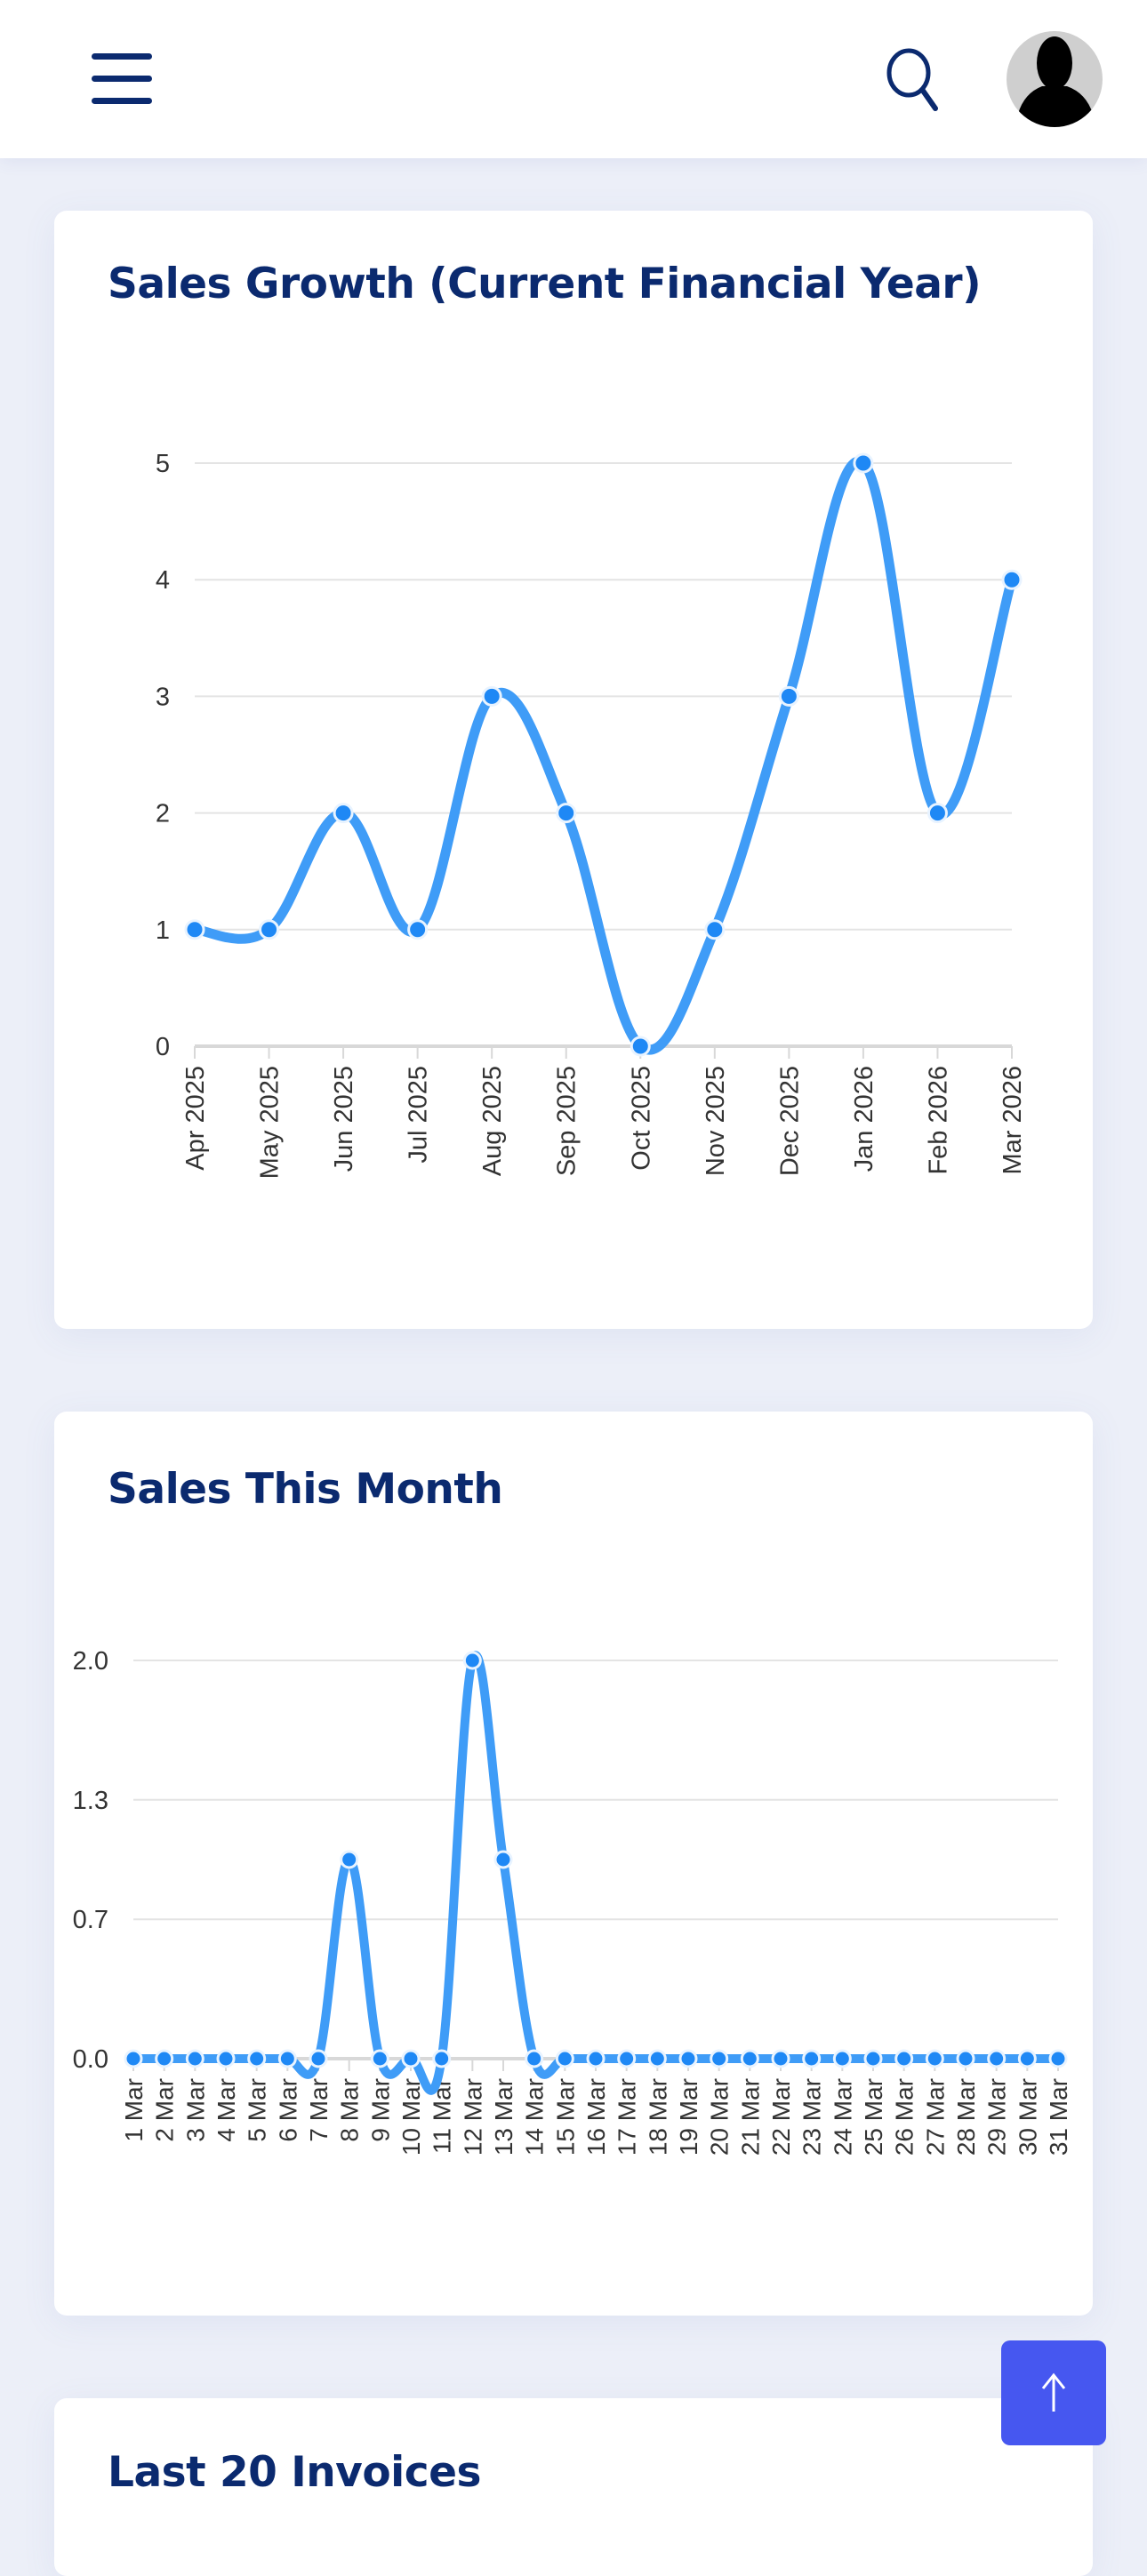 This screenshot has width=1147, height=2576. What do you see at coordinates (912, 80) in the screenshot?
I see `search-icon` at bounding box center [912, 80].